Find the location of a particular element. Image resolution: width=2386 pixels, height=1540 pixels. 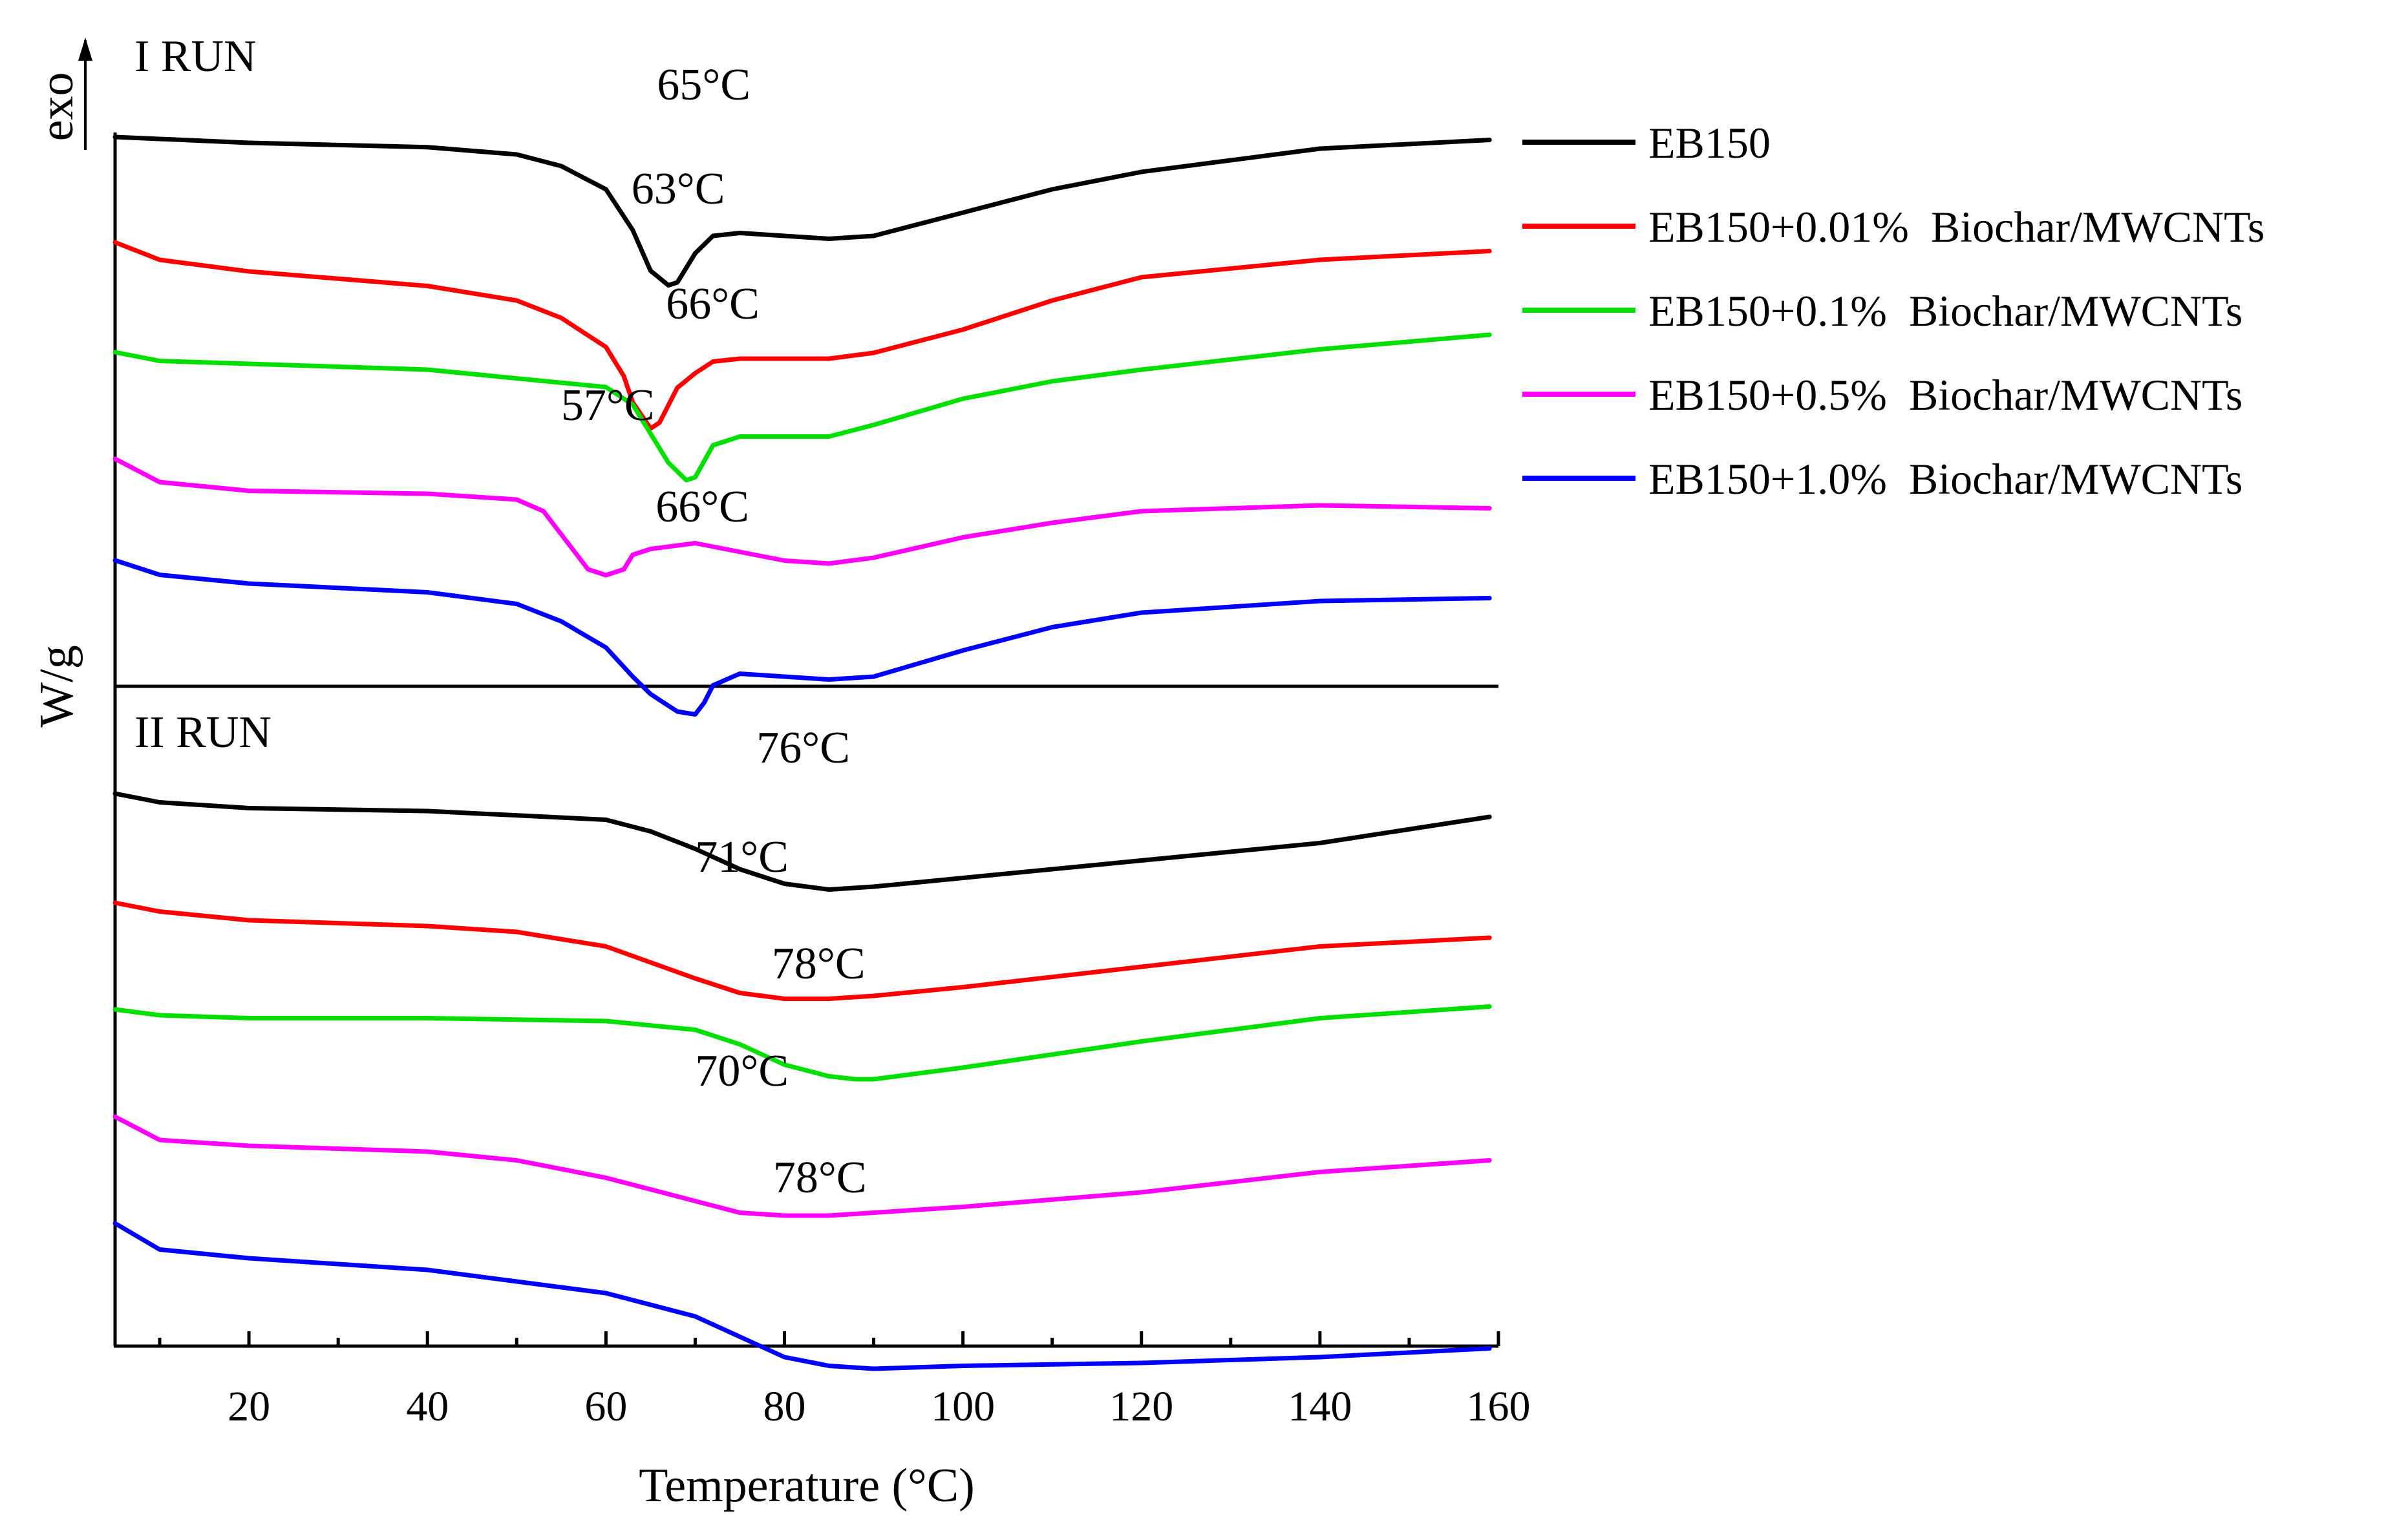

peak-label-run1-5: 66°C is located at coordinates (702, 507).